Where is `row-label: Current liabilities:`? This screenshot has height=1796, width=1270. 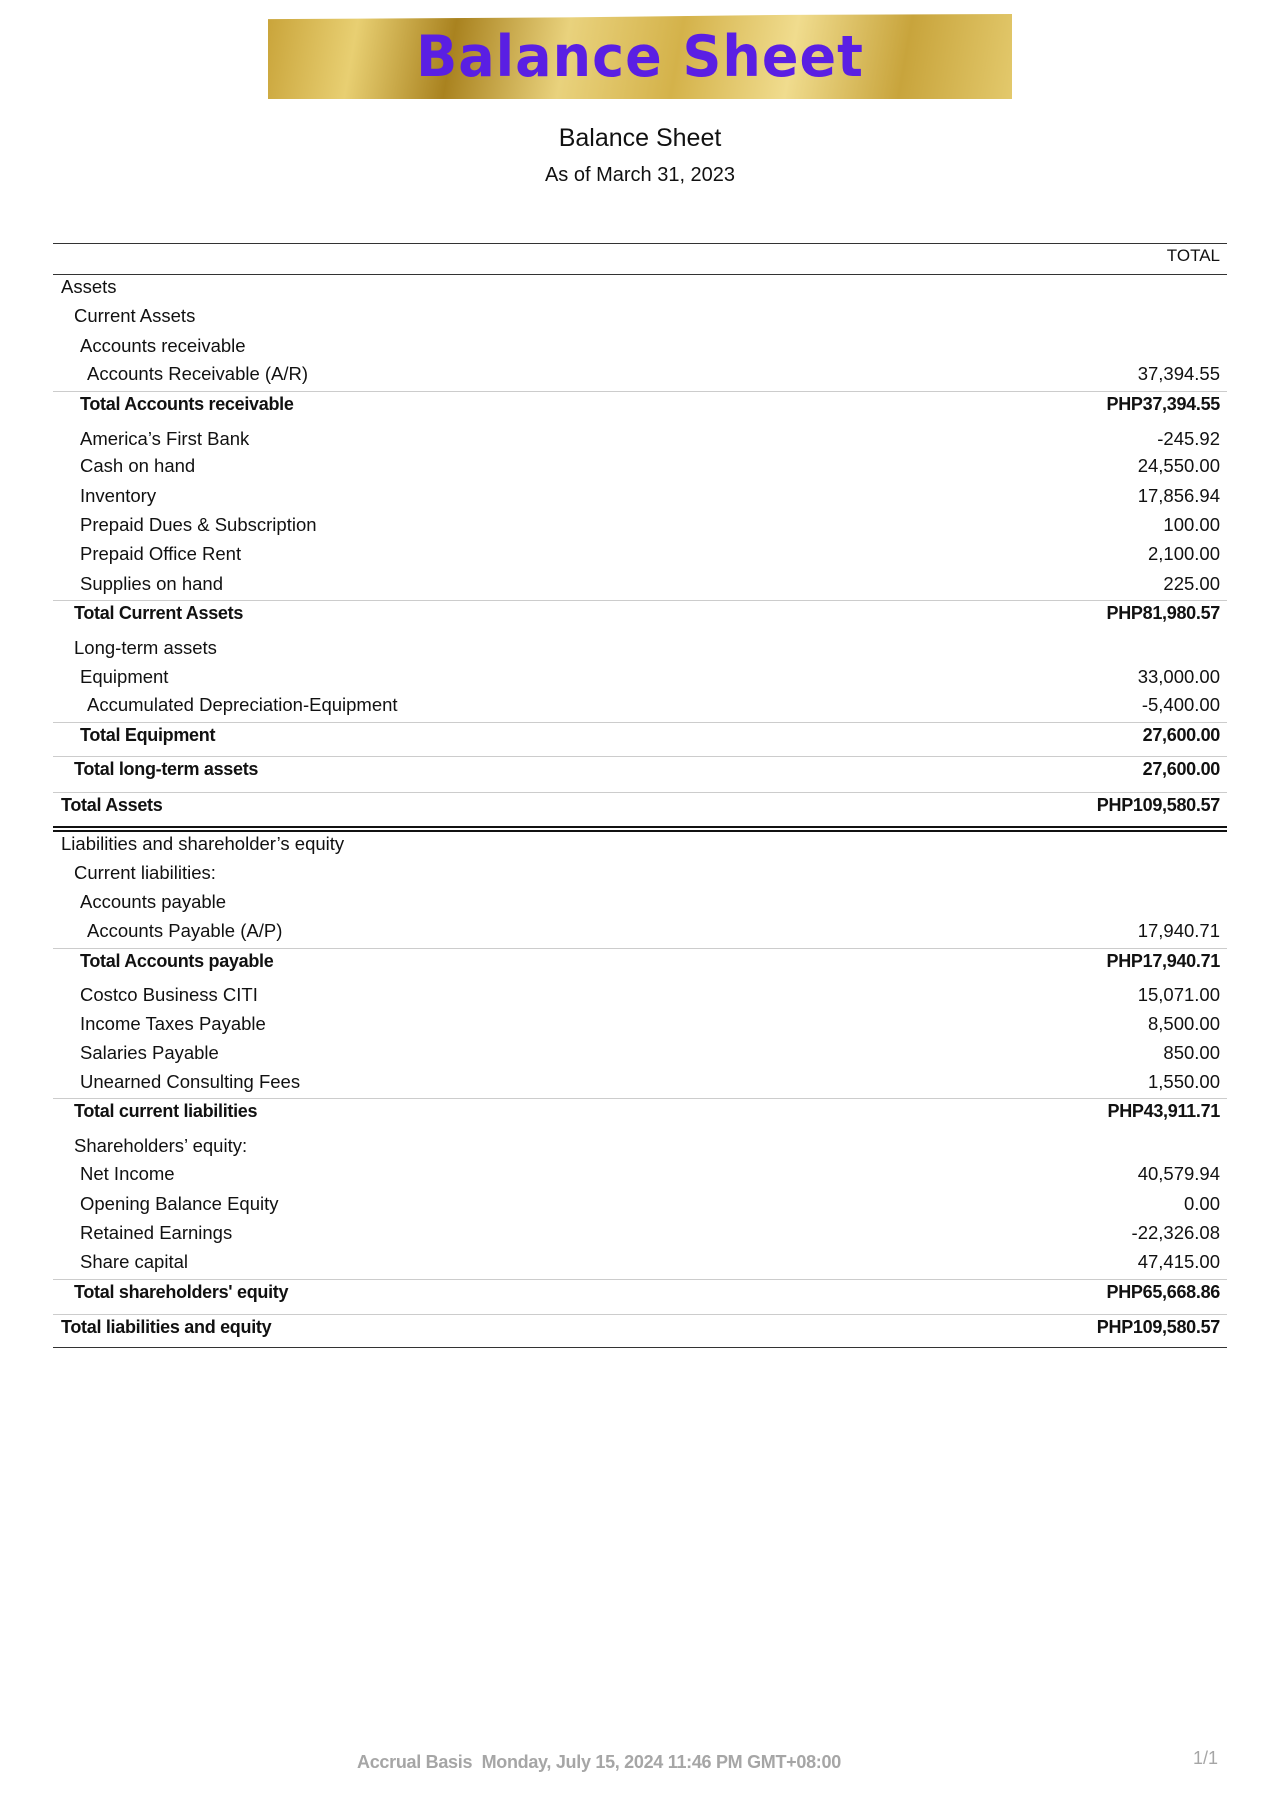
row-label: Current liabilities: is located at coordinates (145, 872).